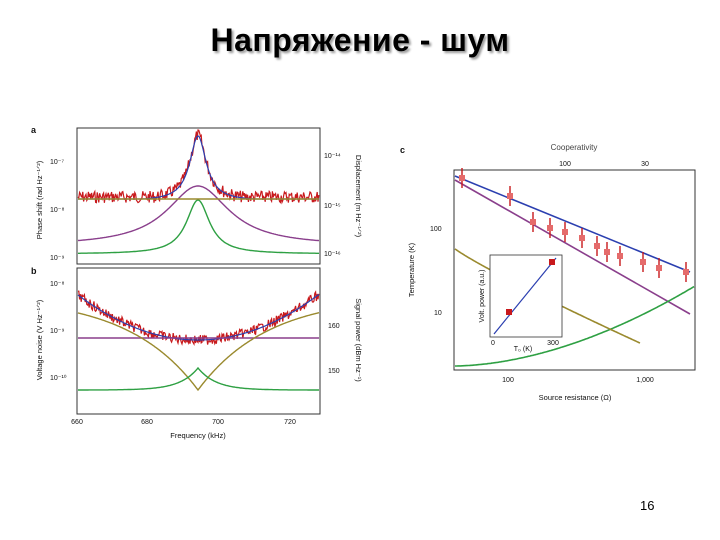 The height and width of the screenshot is (540, 720). Describe the element at coordinates (647, 505) in the screenshot. I see `page-number: 16` at that location.